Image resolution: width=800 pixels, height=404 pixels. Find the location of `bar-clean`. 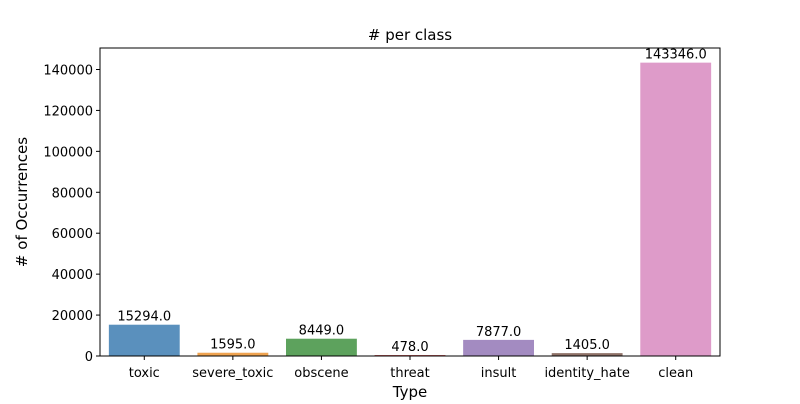

bar-clean is located at coordinates (676, 209).